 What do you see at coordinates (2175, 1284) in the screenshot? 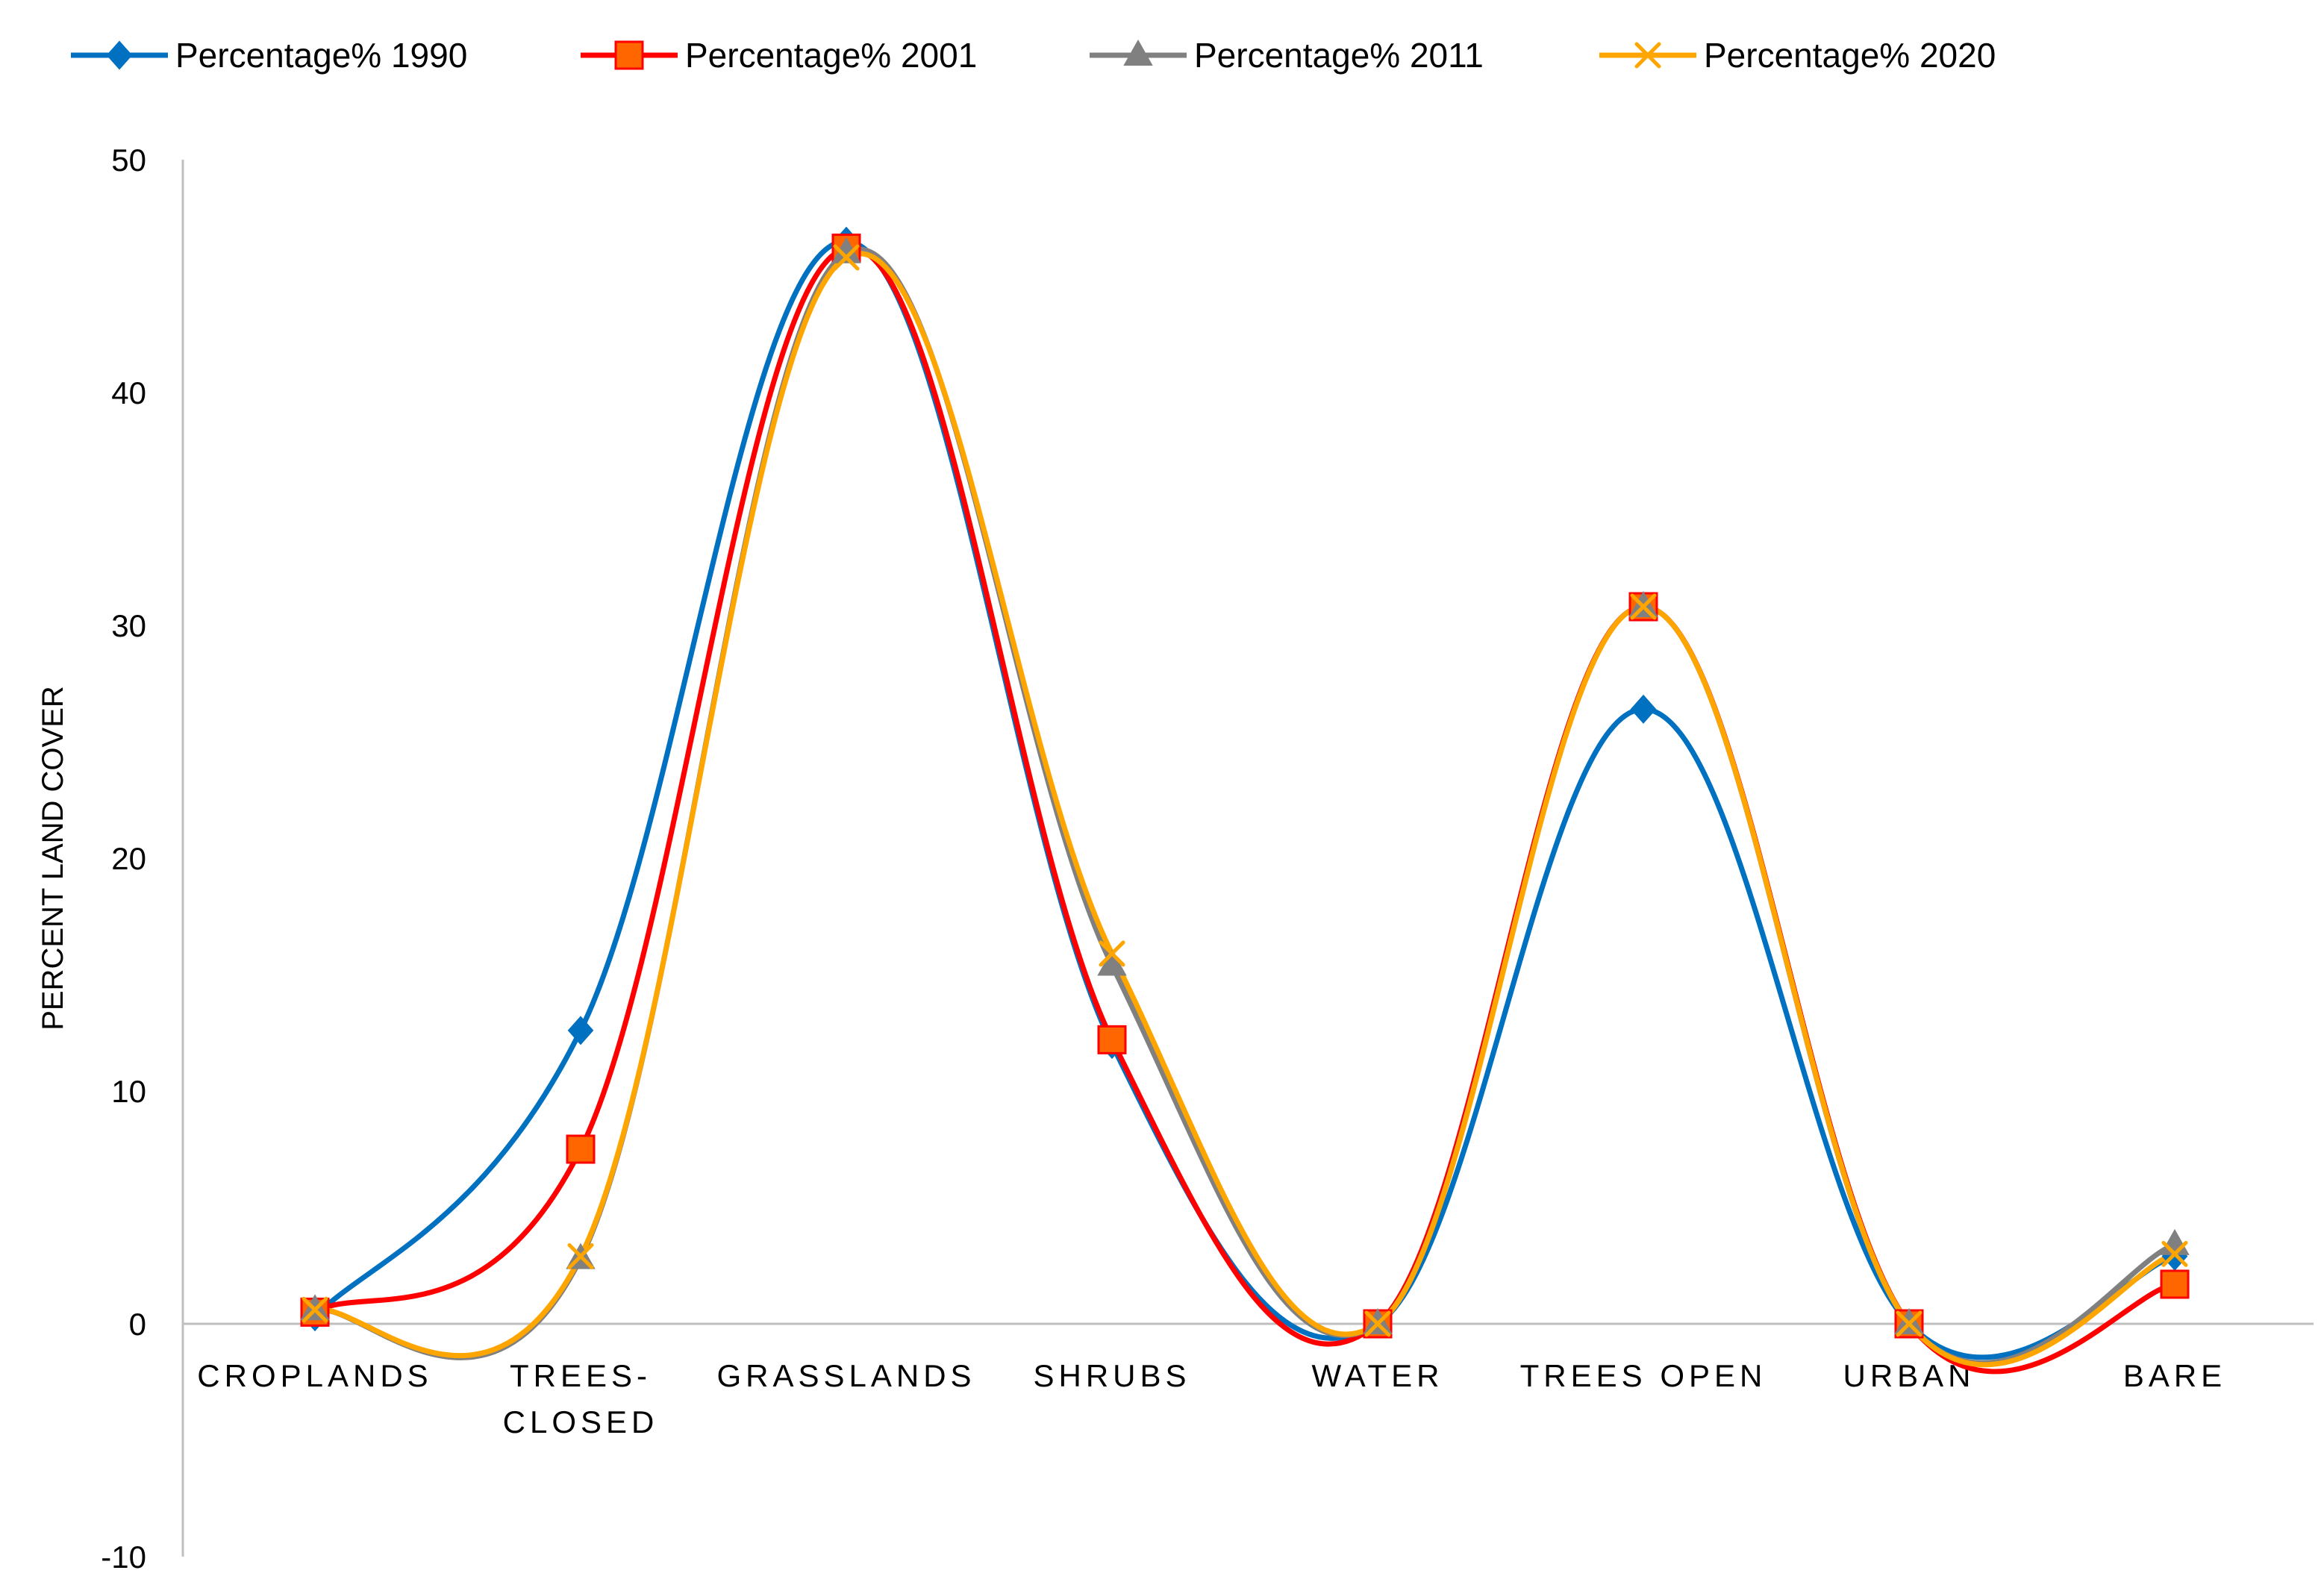
I see `data-point-percentage-2001-bare` at bounding box center [2175, 1284].